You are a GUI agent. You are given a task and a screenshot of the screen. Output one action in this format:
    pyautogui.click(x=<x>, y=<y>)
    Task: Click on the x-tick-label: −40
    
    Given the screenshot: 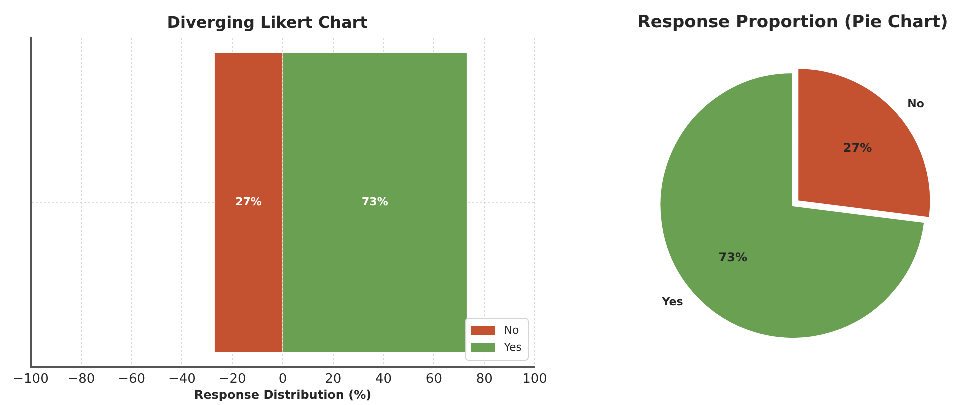 What is the action you would take?
    pyautogui.click(x=182, y=380)
    